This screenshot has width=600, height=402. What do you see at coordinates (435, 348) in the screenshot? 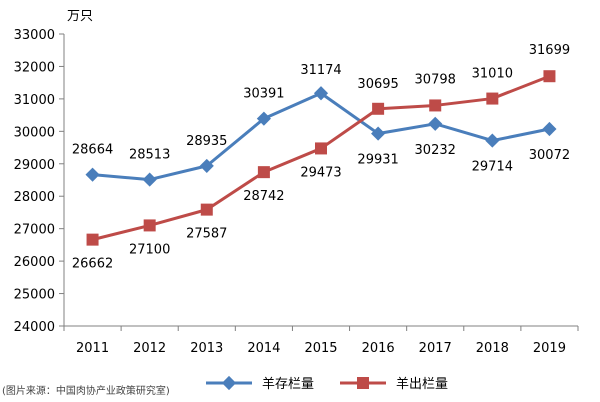
I see `x-tick-label: 2017` at bounding box center [435, 348].